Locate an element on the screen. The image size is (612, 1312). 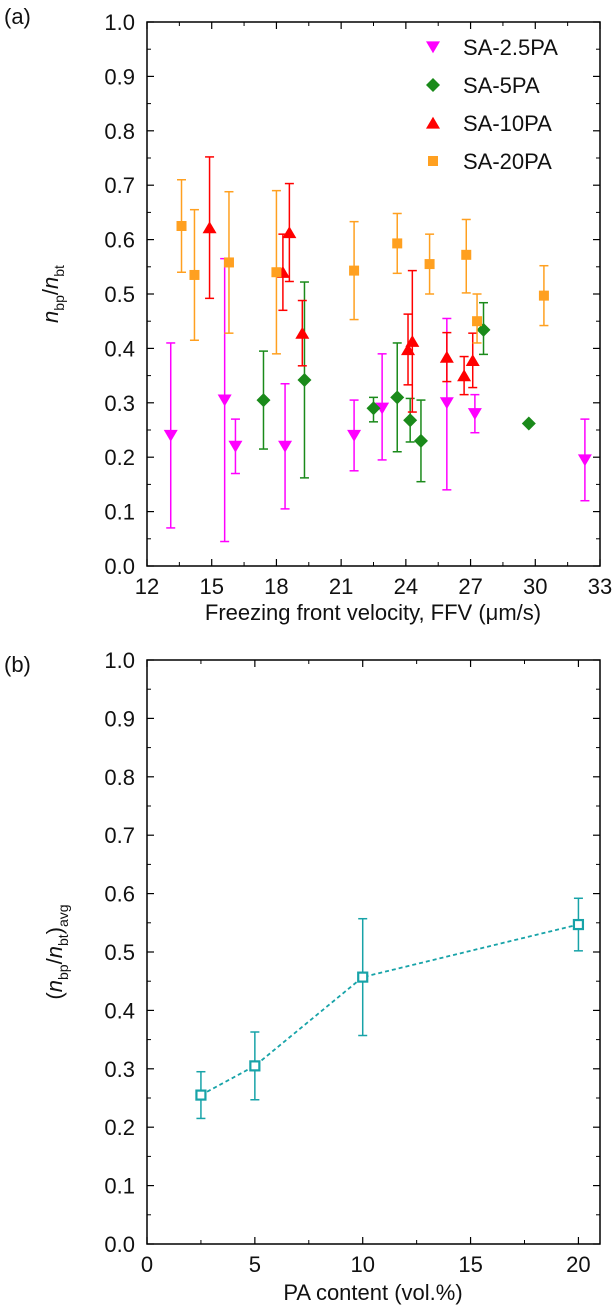
panel-a-x-tick-label: 18 is located at coordinates (276, 586).